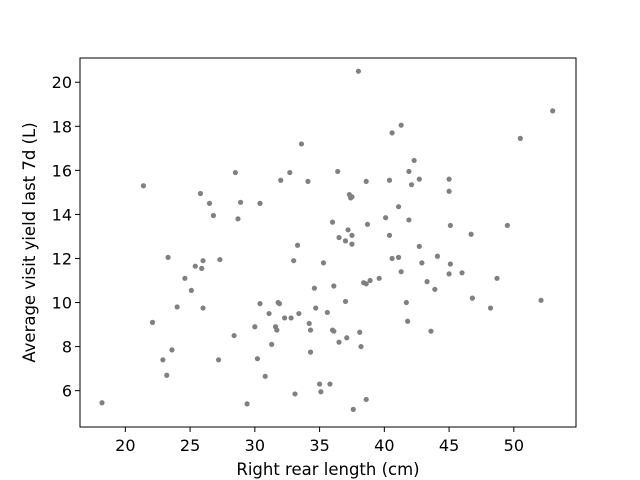  What do you see at coordinates (62, 126) in the screenshot?
I see `y-tick-label: 18` at bounding box center [62, 126].